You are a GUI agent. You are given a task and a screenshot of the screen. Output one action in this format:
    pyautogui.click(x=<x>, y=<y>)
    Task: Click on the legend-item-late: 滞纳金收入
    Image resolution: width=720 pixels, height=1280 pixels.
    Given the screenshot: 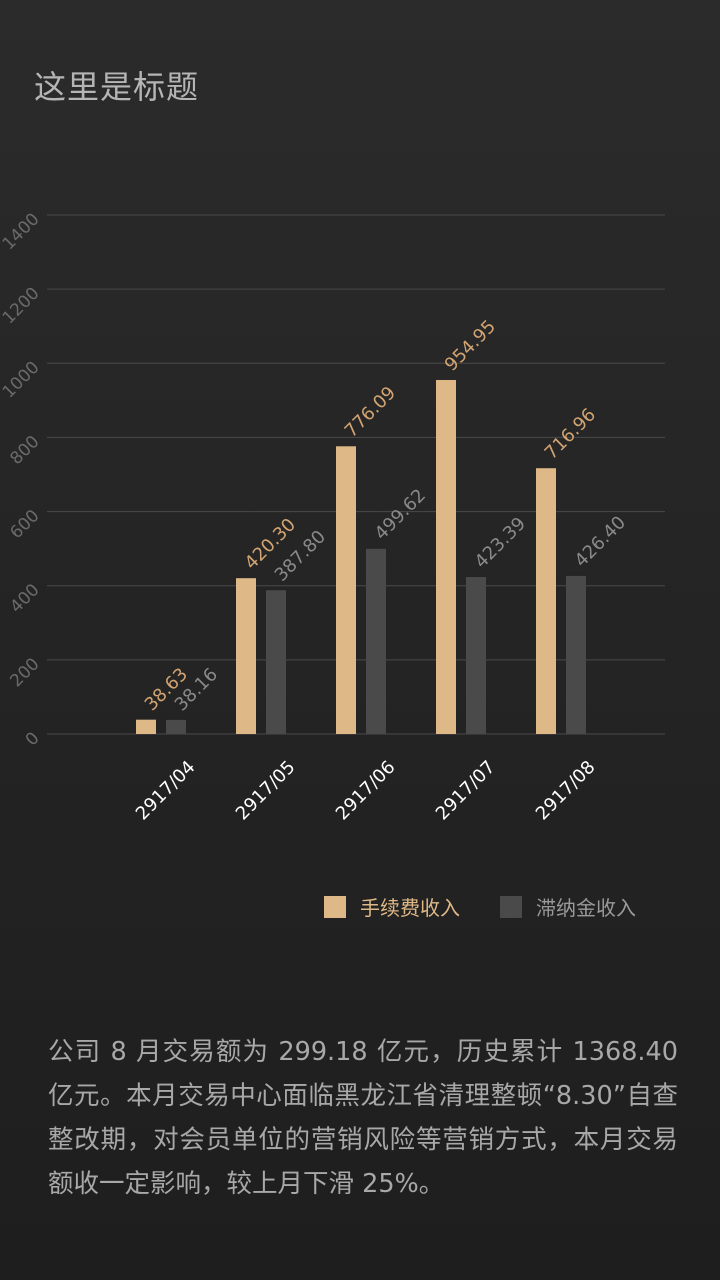 What is the action you would take?
    pyautogui.click(x=568, y=906)
    